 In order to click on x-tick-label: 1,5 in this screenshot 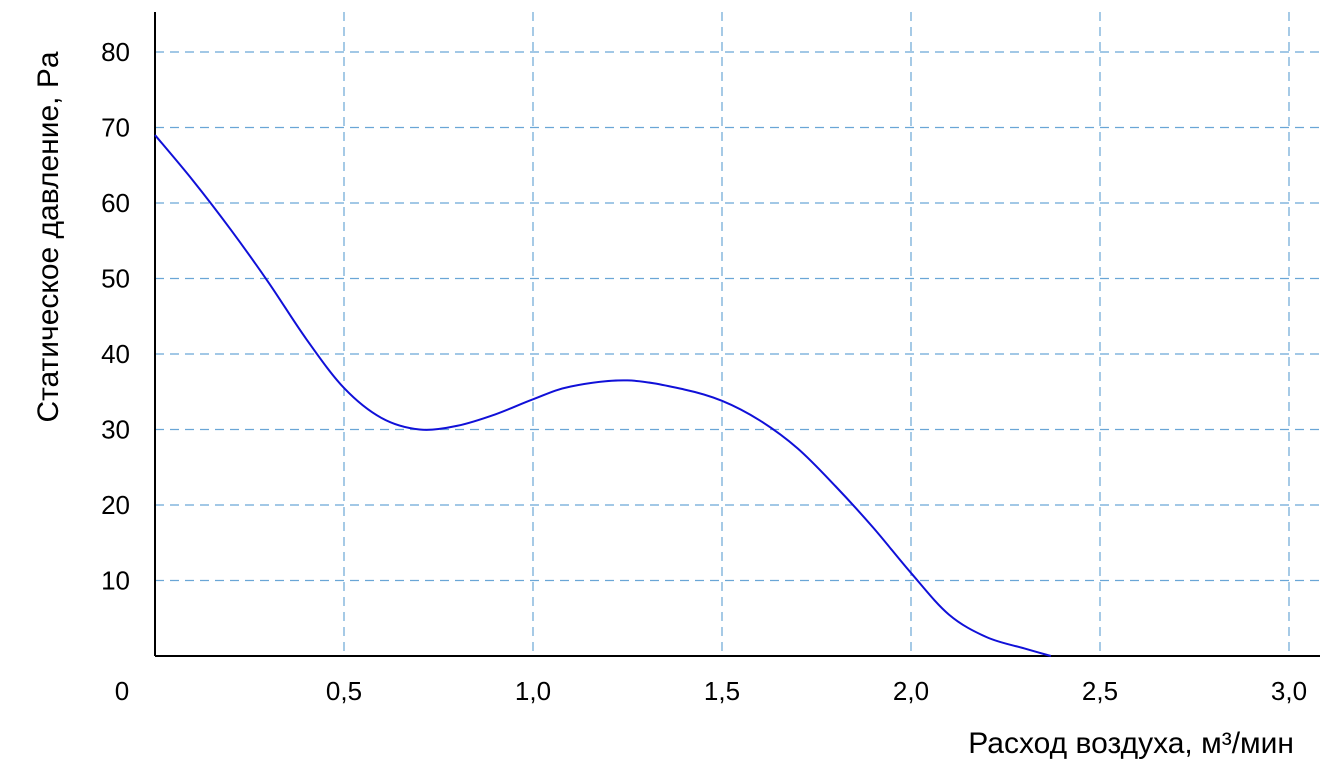, I will do `click(722, 691)`.